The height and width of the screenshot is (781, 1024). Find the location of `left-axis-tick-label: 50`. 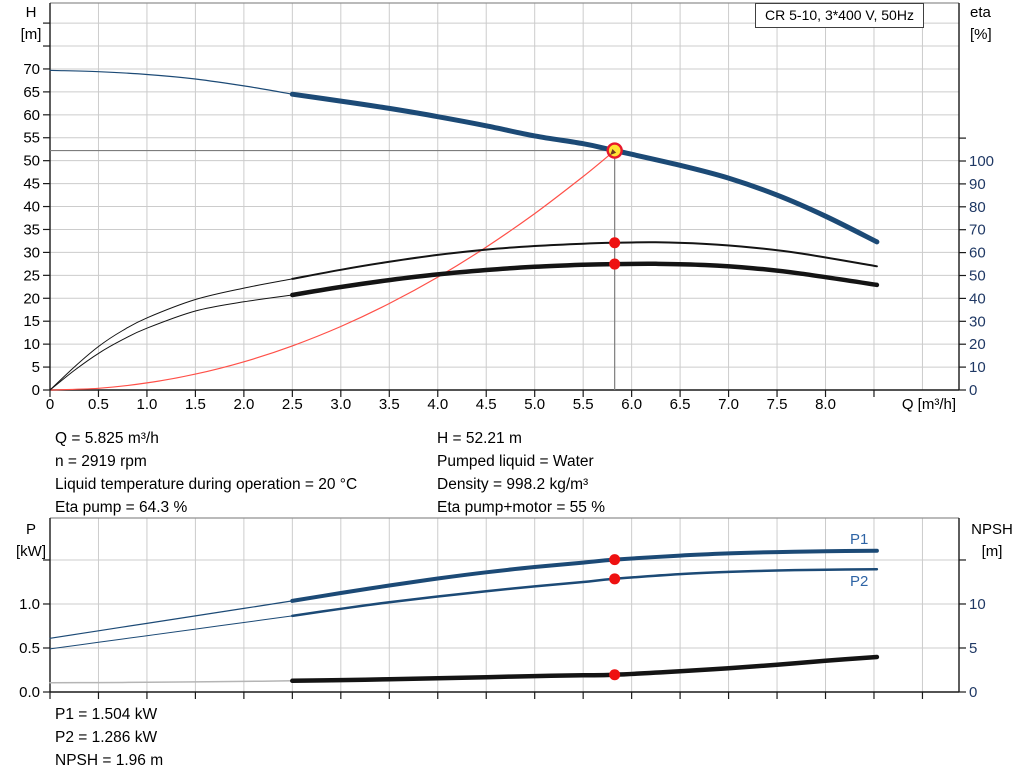

left-axis-tick-label: 50 is located at coordinates (31, 161).